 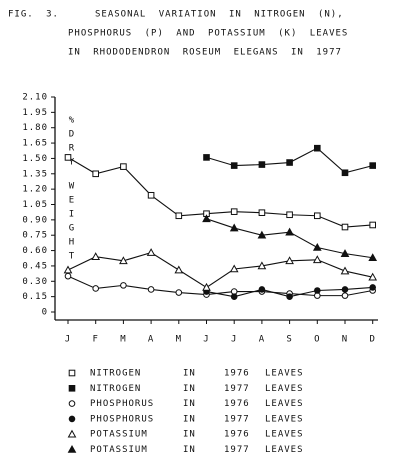 What do you see at coordinates (35, 282) in the screenshot?
I see `y-tick-label: 0.30` at bounding box center [35, 282].